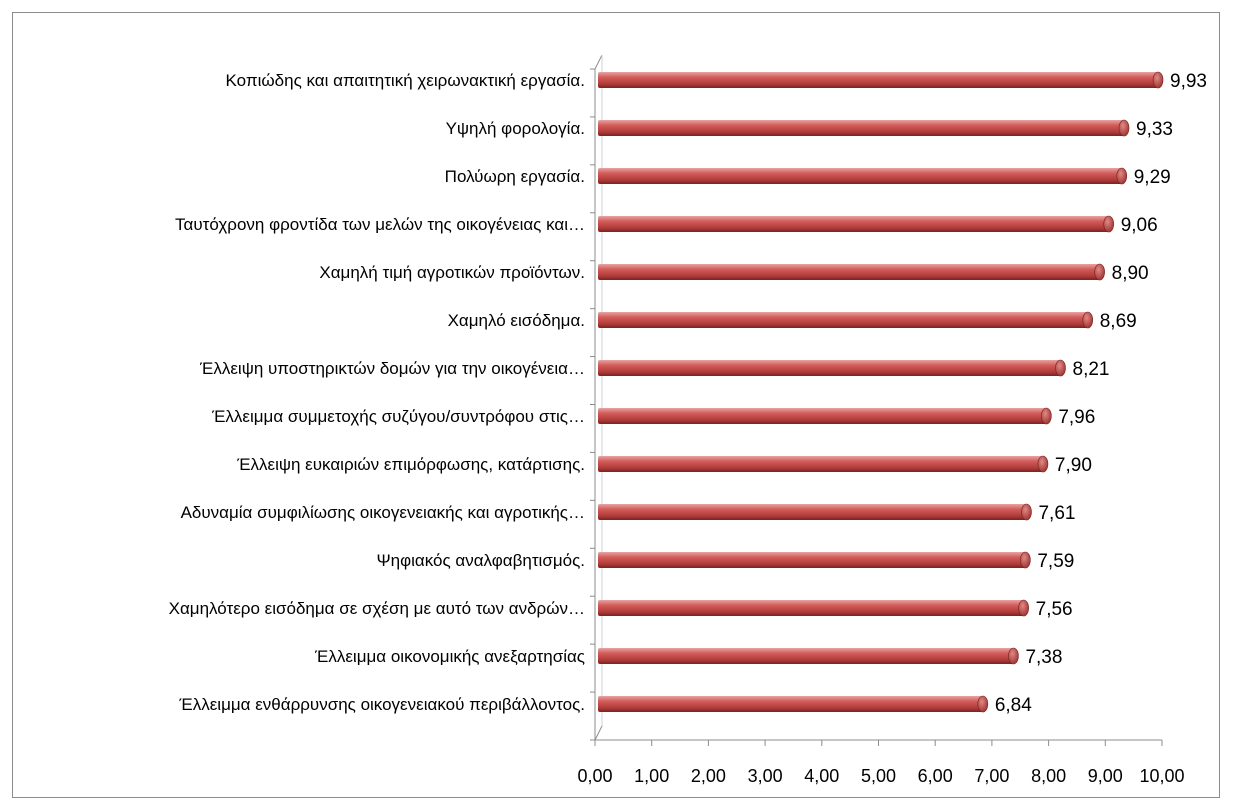 The image size is (1235, 812). I want to click on x-tick-label: 0,00, so click(594, 776).